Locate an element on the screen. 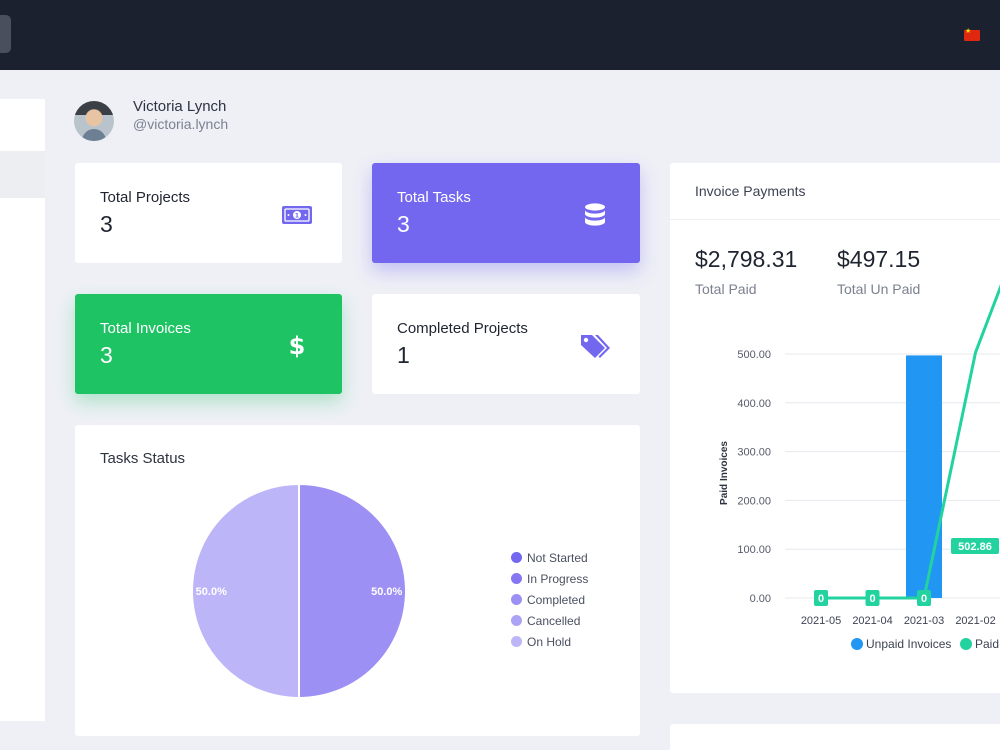 Image resolution: width=1000 pixels, height=750 pixels. legend-label: Not Started is located at coordinates (557, 557).